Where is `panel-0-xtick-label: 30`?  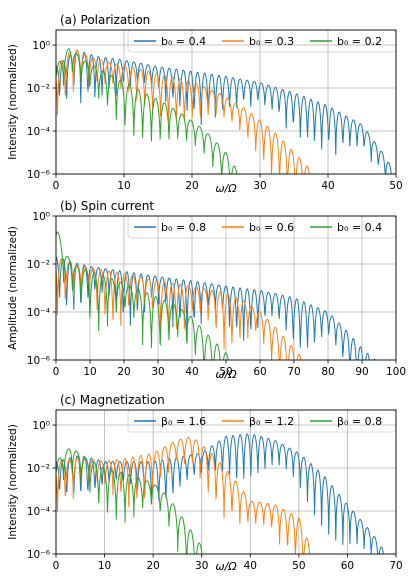
panel-0-xtick-label: 30 is located at coordinates (259, 186).